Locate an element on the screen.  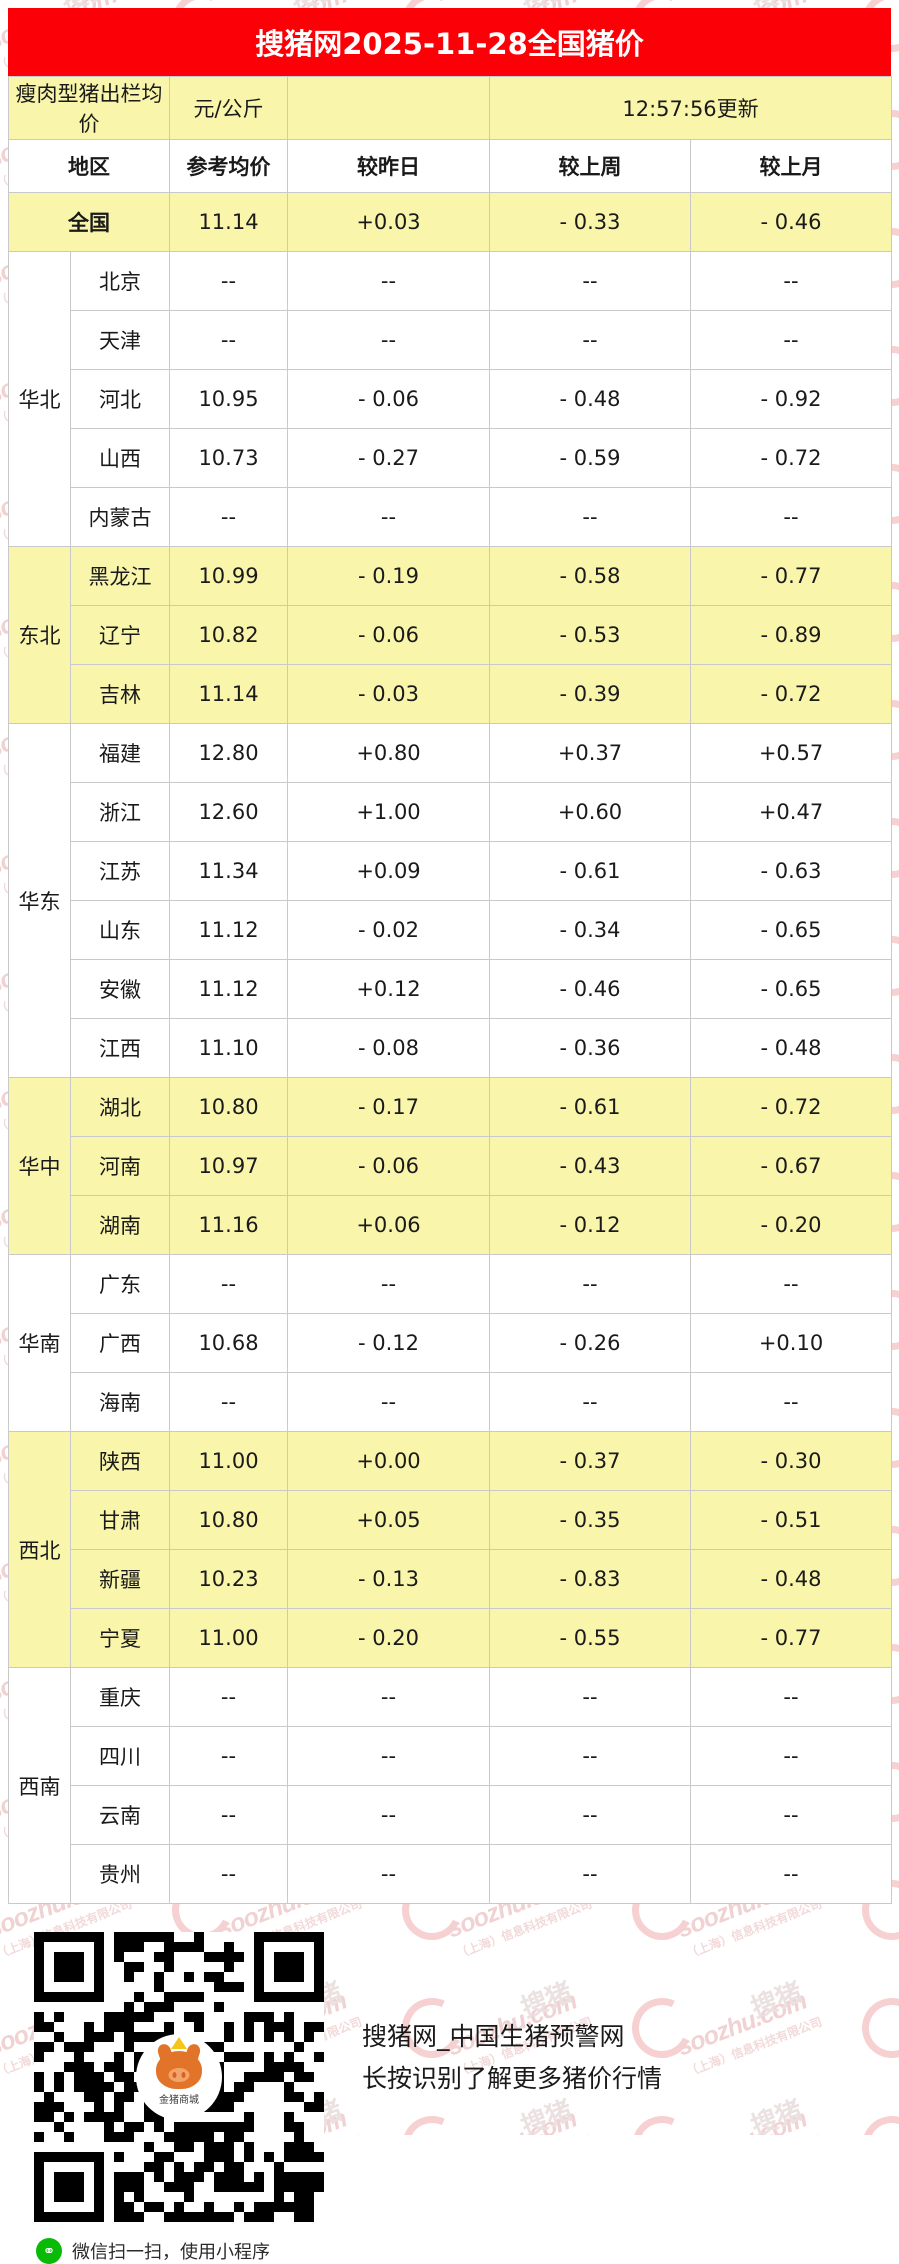
subheader-updated: 12:57:56更新 is located at coordinates (690, 108).